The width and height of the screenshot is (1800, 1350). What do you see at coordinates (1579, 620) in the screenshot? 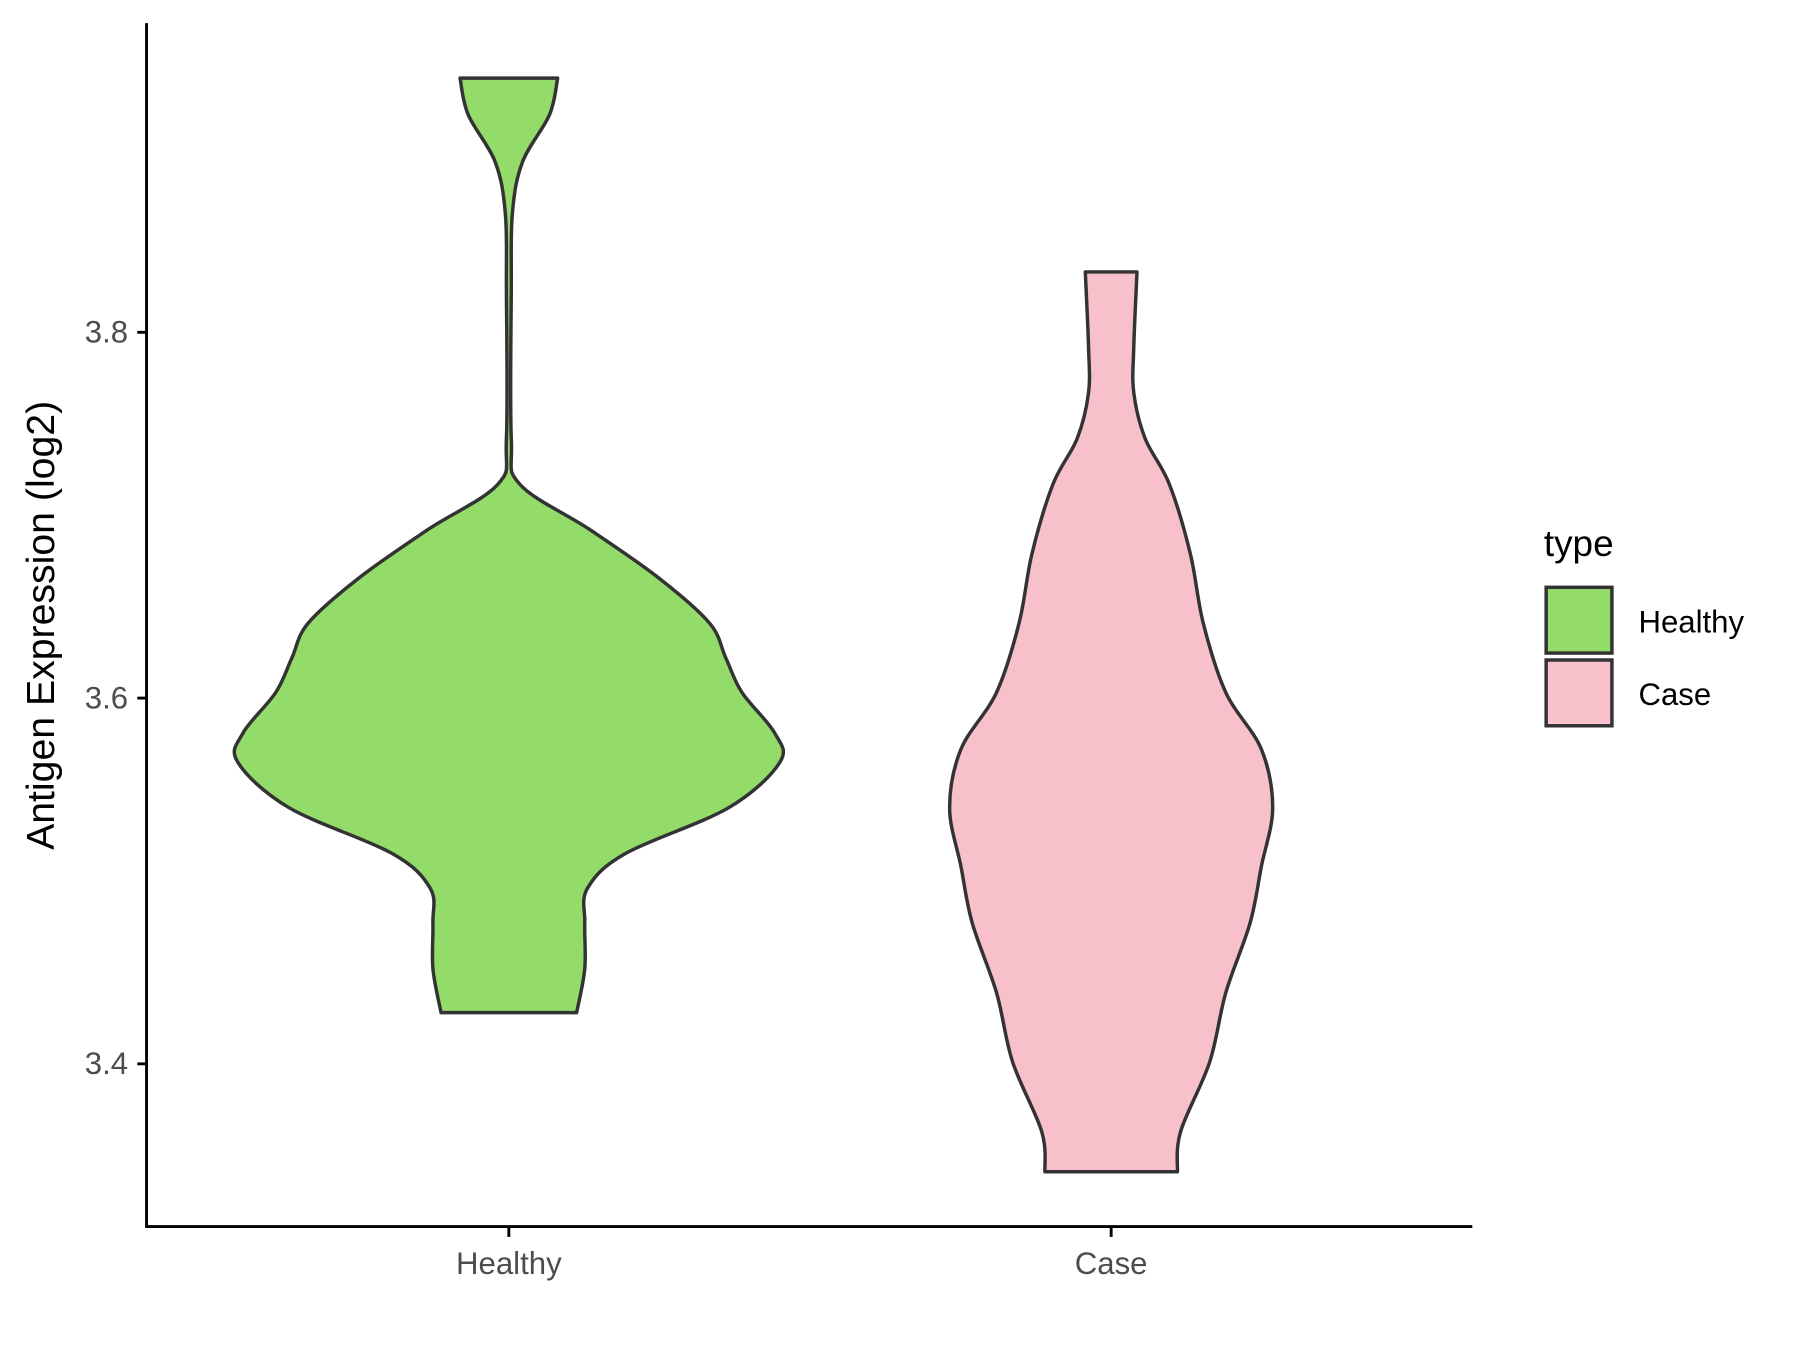
I see `legend-key-healthy` at bounding box center [1579, 620].